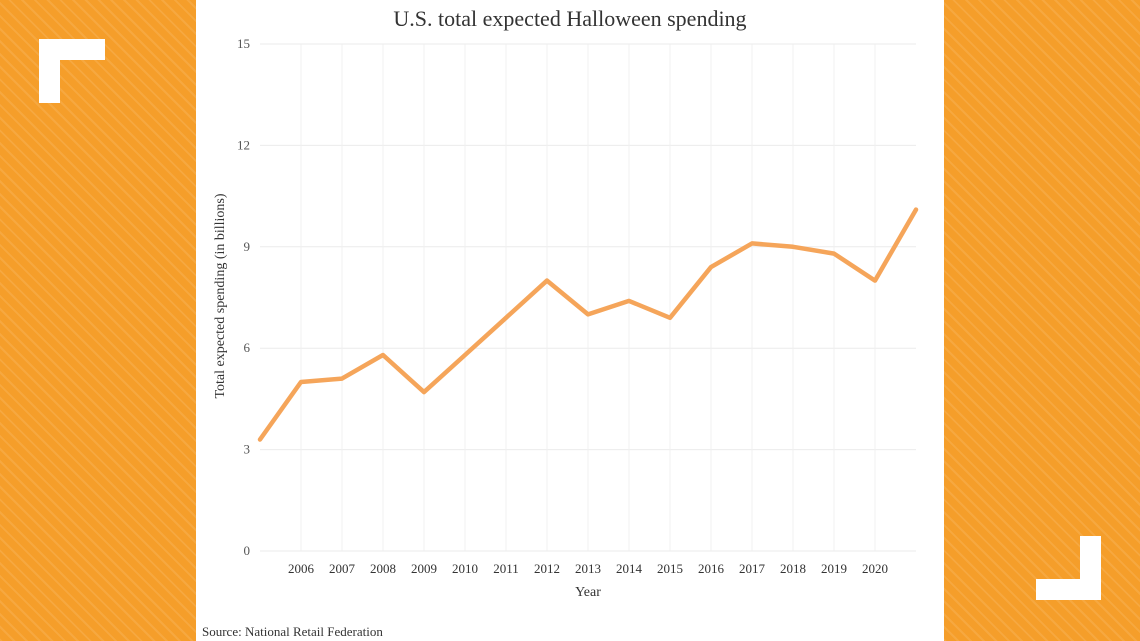 This screenshot has width=1140, height=641. What do you see at coordinates (247, 246) in the screenshot?
I see `y-tick-label: 9` at bounding box center [247, 246].